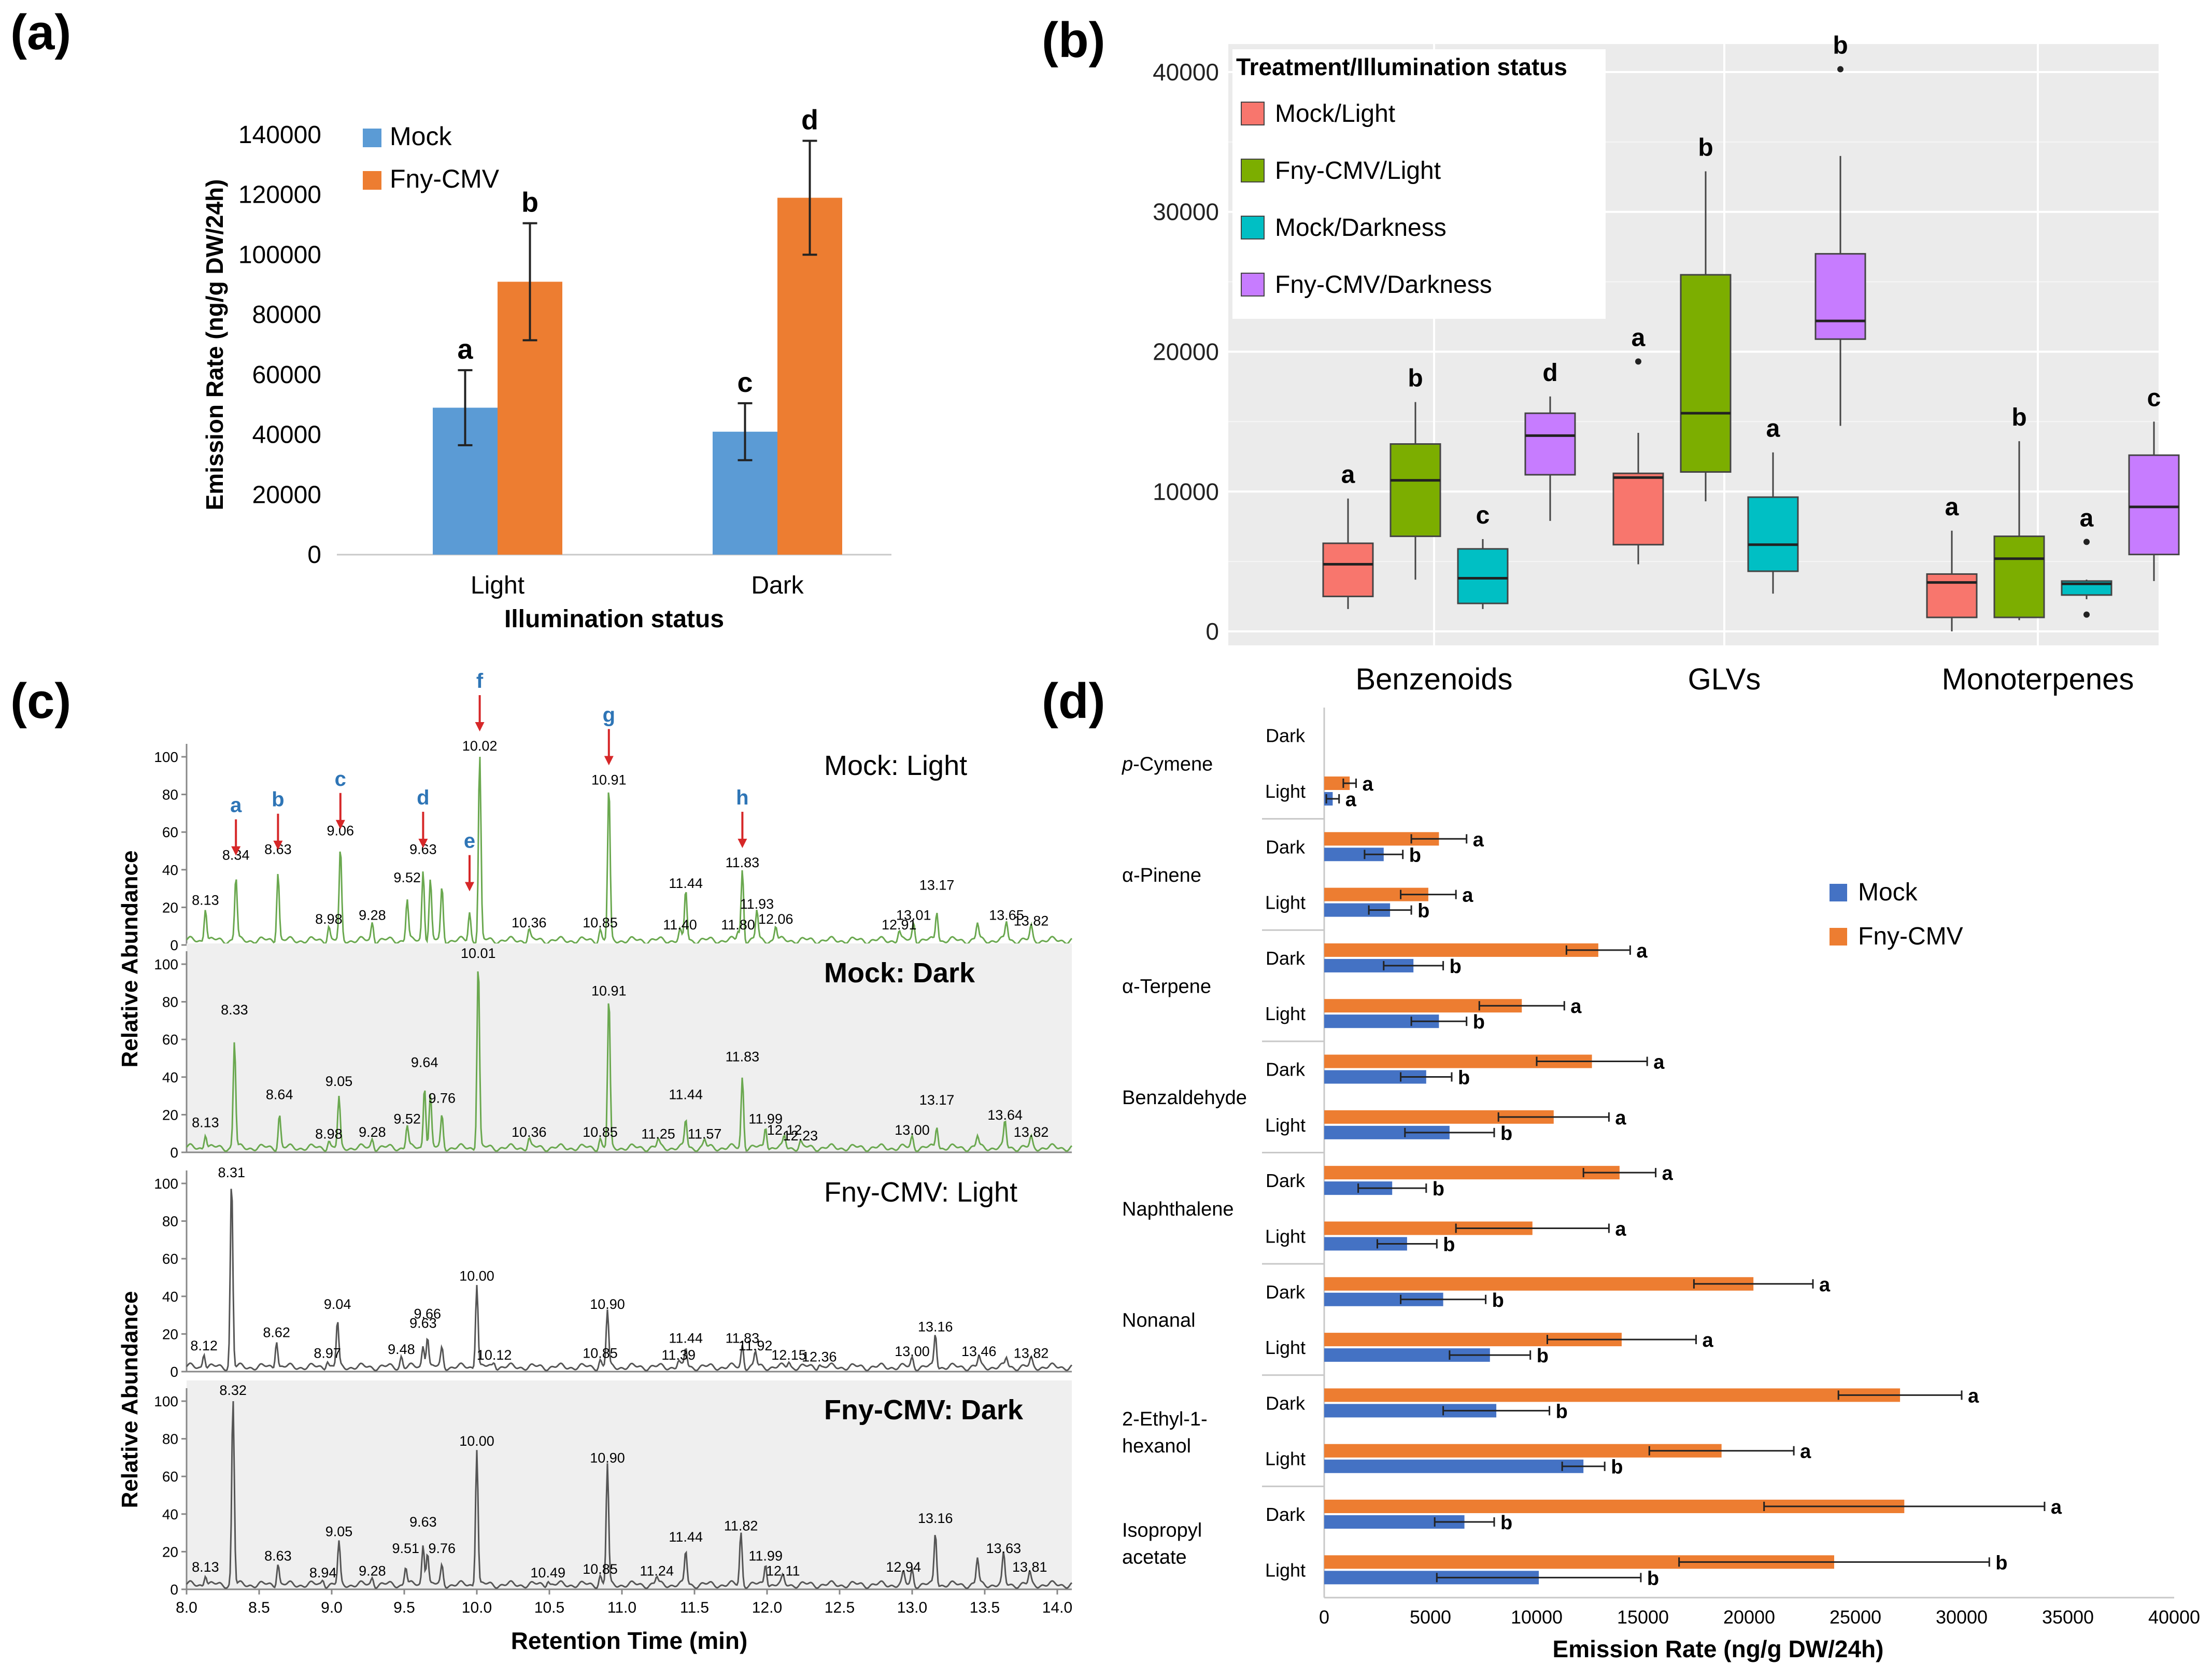 This screenshot has width=2212, height=1665. Describe the element at coordinates (236, 805) in the screenshot. I see `peak-marker-letter: a` at that location.